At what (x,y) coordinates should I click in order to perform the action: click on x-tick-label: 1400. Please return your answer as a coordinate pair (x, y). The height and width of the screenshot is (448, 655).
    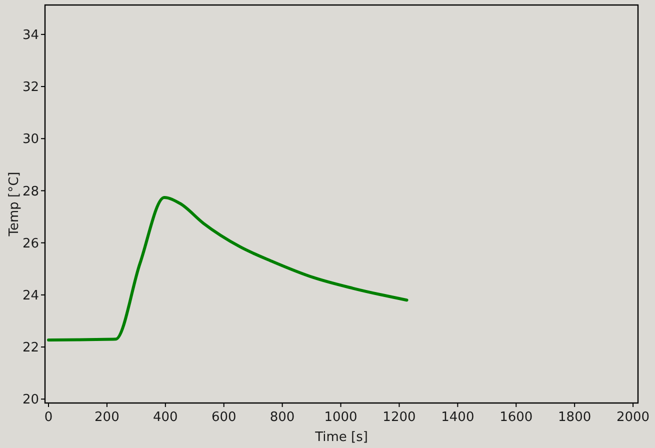
    Looking at the image, I should click on (457, 417).